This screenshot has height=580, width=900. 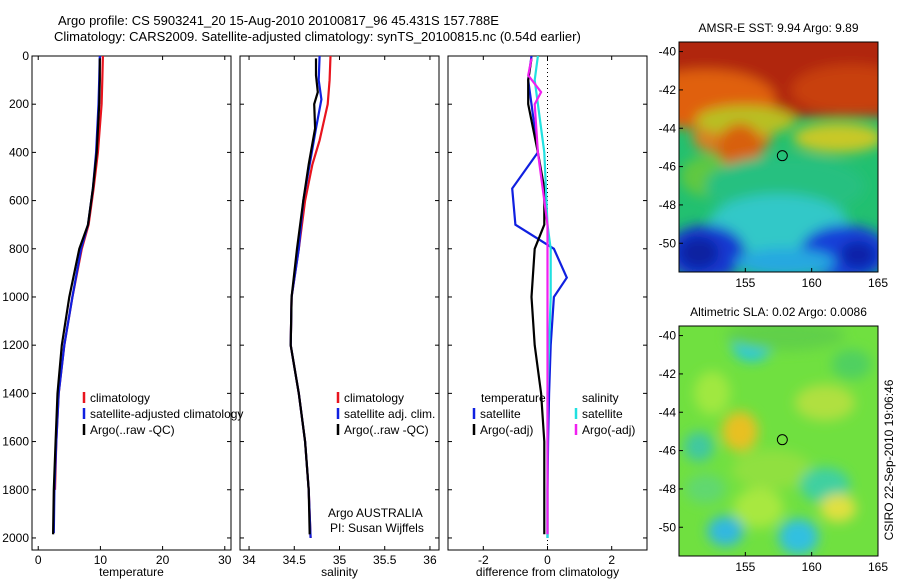 What do you see at coordinates (295, 560) in the screenshot?
I see `x-tick-label: 34.5` at bounding box center [295, 560].